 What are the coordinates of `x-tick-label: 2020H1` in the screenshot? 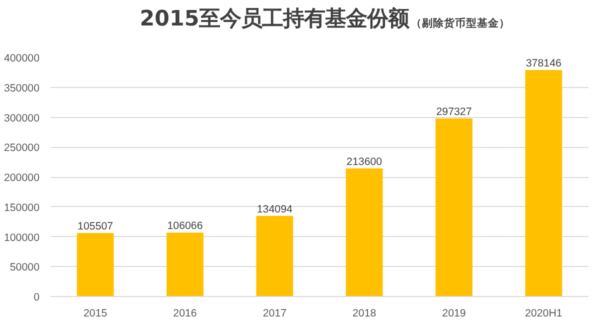 It's located at (543, 314).